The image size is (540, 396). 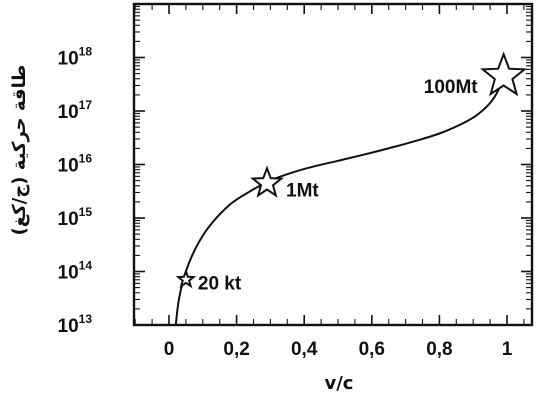 I want to click on y-tick-label: 1015, so click(x=75, y=217).